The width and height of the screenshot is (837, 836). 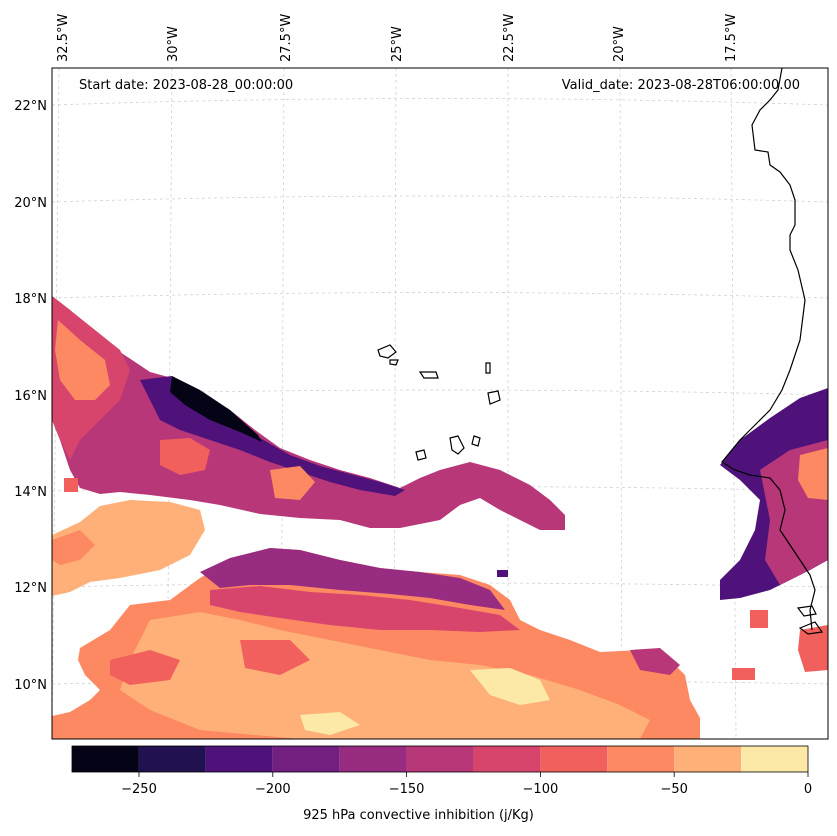 What do you see at coordinates (30, 106) in the screenshot?
I see `lat-label-22: 22°N` at bounding box center [30, 106].